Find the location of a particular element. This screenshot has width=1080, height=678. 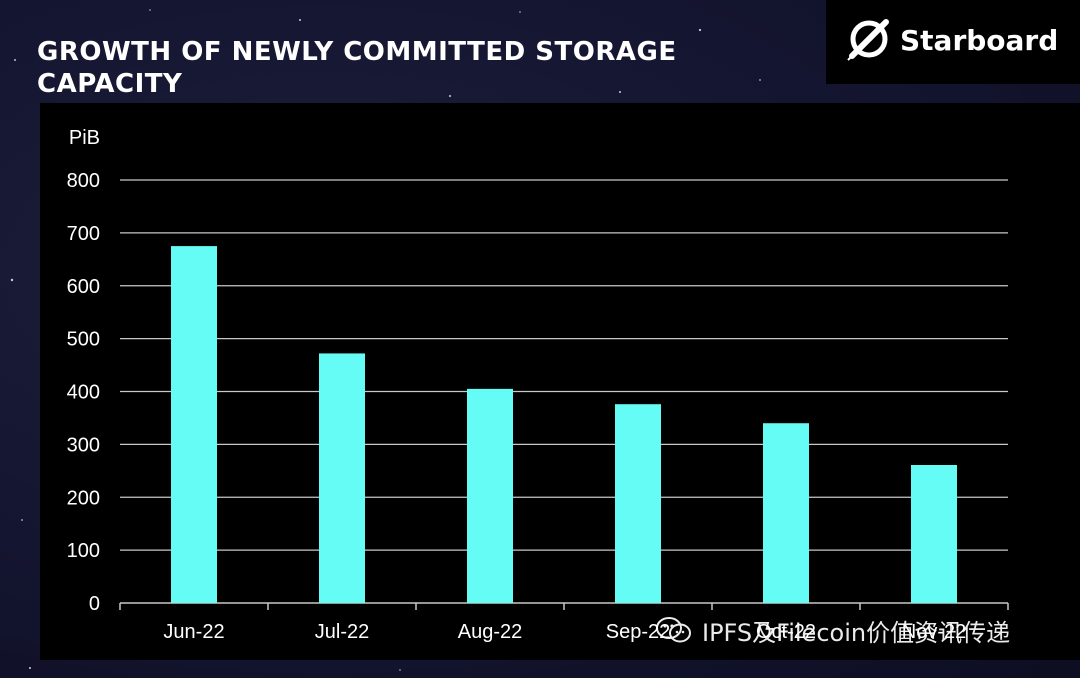

y-tick-label: 700 is located at coordinates (83, 234).